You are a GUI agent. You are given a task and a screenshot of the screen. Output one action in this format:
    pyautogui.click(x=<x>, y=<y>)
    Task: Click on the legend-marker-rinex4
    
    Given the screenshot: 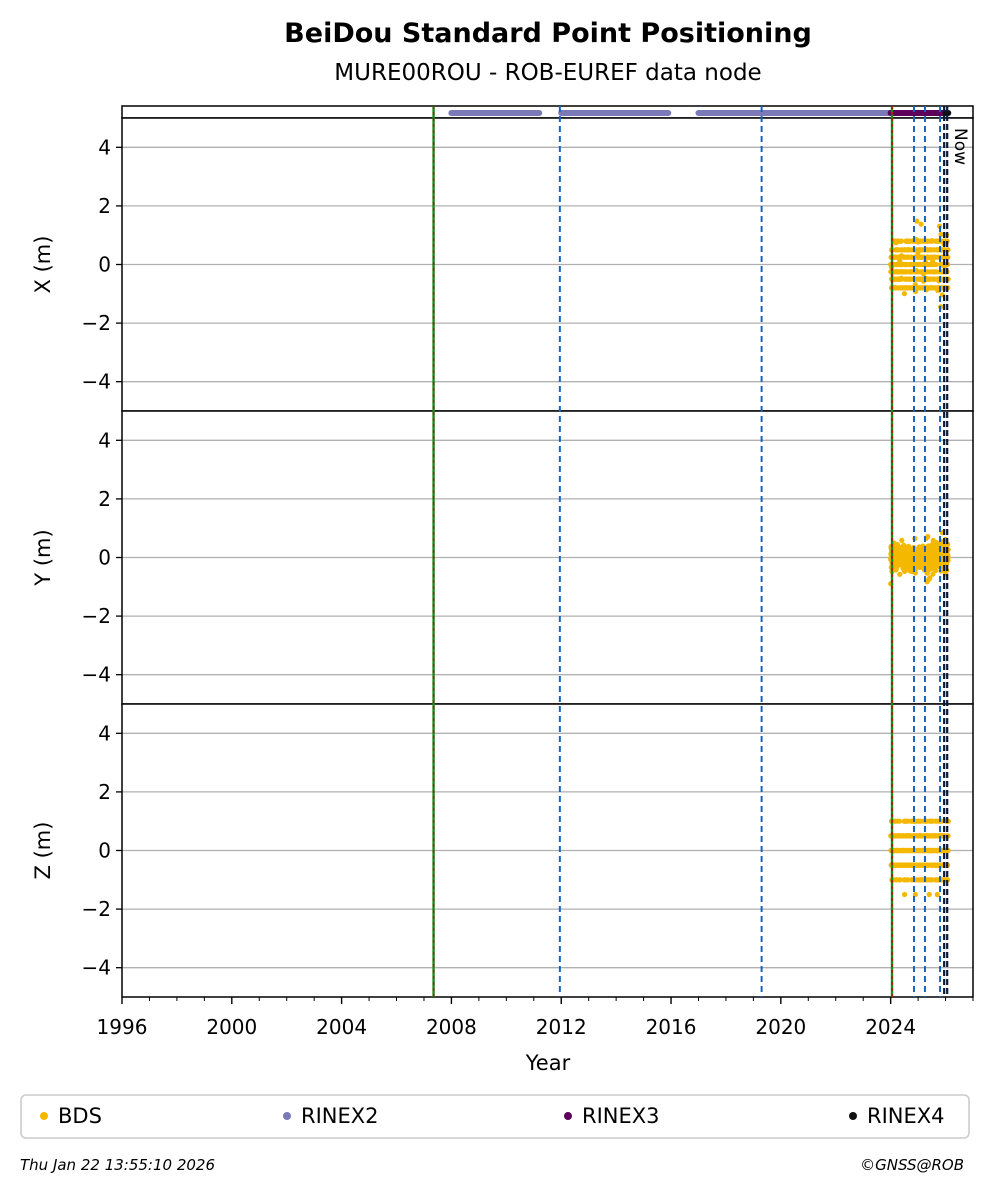 What is the action you would take?
    pyautogui.click(x=853, y=1116)
    